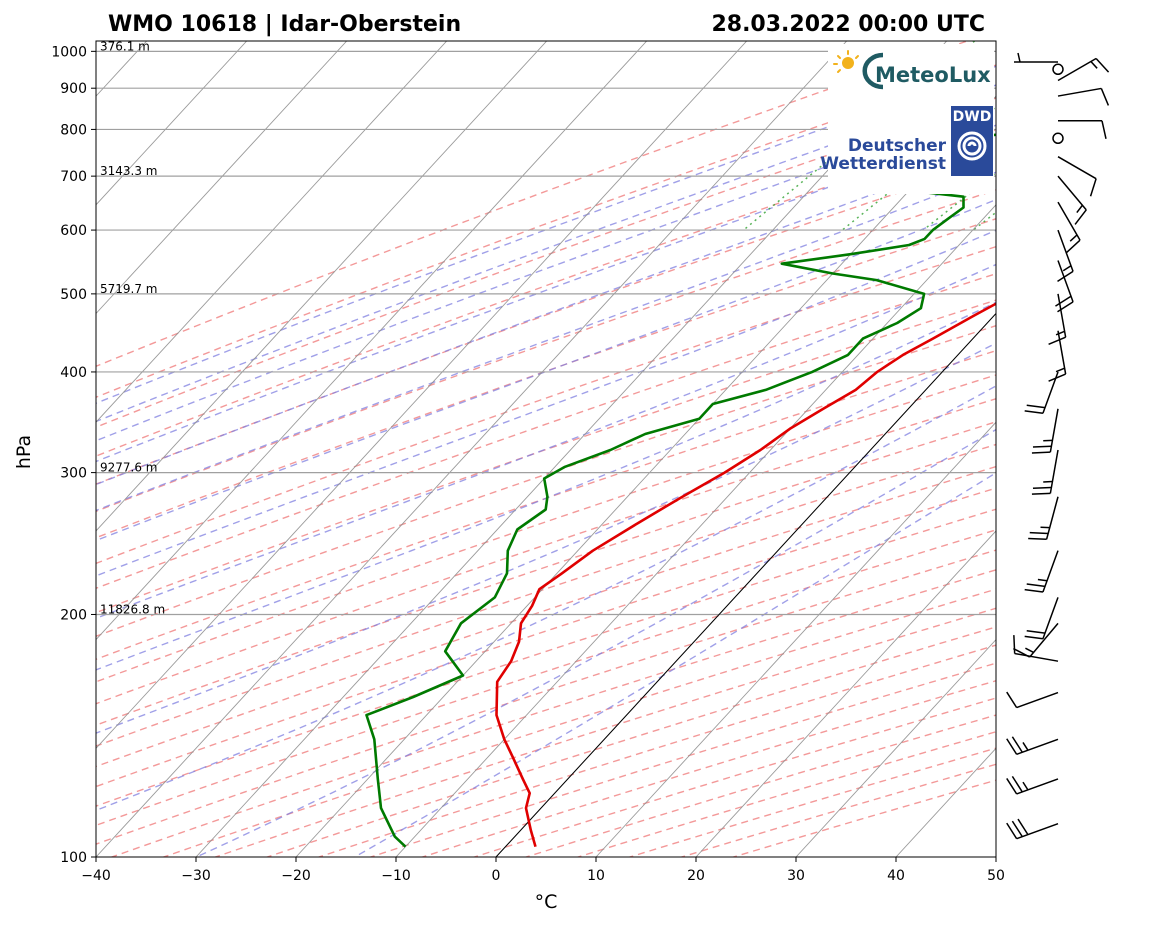 This screenshot has width=1160, height=925. Describe the element at coordinates (972, 141) in the screenshot. I see `dwd-badge` at that location.